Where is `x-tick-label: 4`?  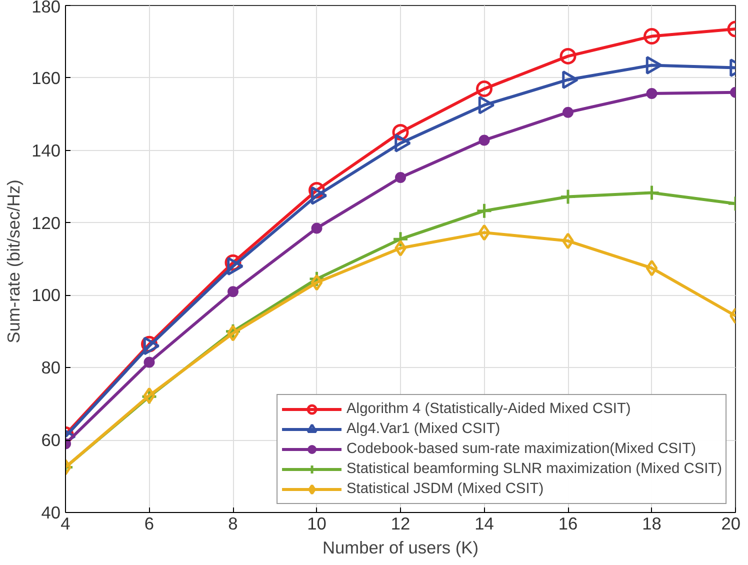
x-tick-label: 4 is located at coordinates (65, 524).